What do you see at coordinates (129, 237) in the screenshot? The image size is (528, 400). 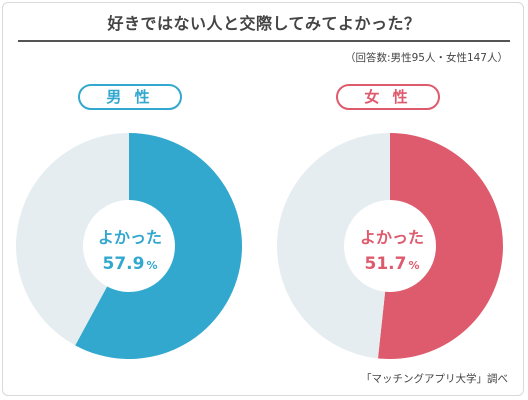 I see `male-center-text: よかった` at bounding box center [129, 237].